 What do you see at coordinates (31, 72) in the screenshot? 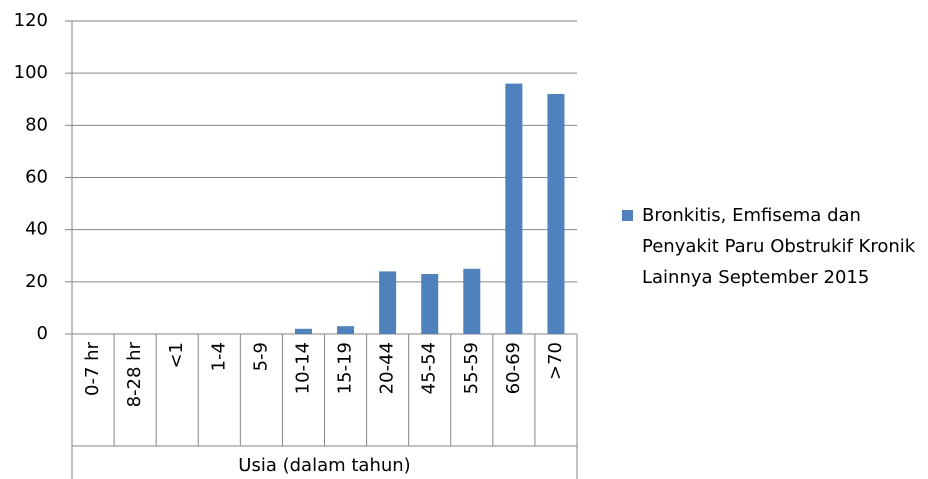
I see `y-tick-label: 100` at bounding box center [31, 72].